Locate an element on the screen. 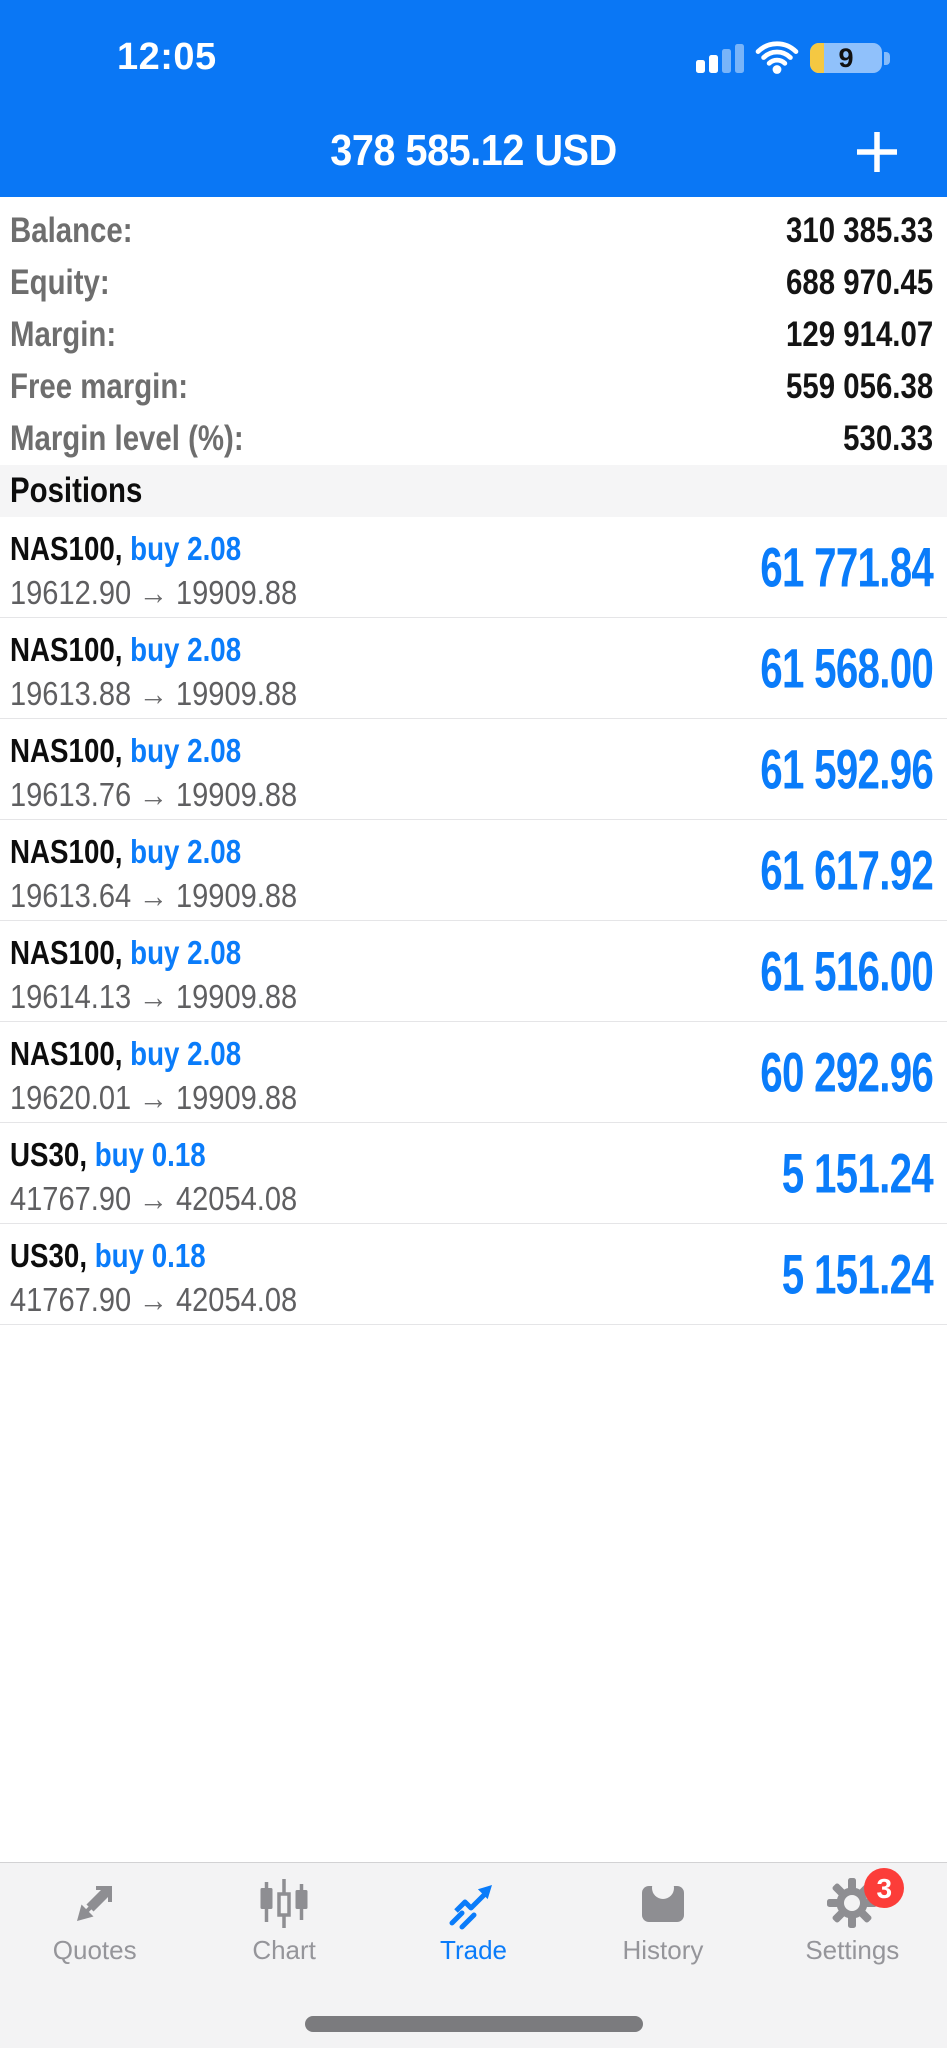 The image size is (947, 2048). position-profit: 61 617.92 is located at coordinates (847, 870).